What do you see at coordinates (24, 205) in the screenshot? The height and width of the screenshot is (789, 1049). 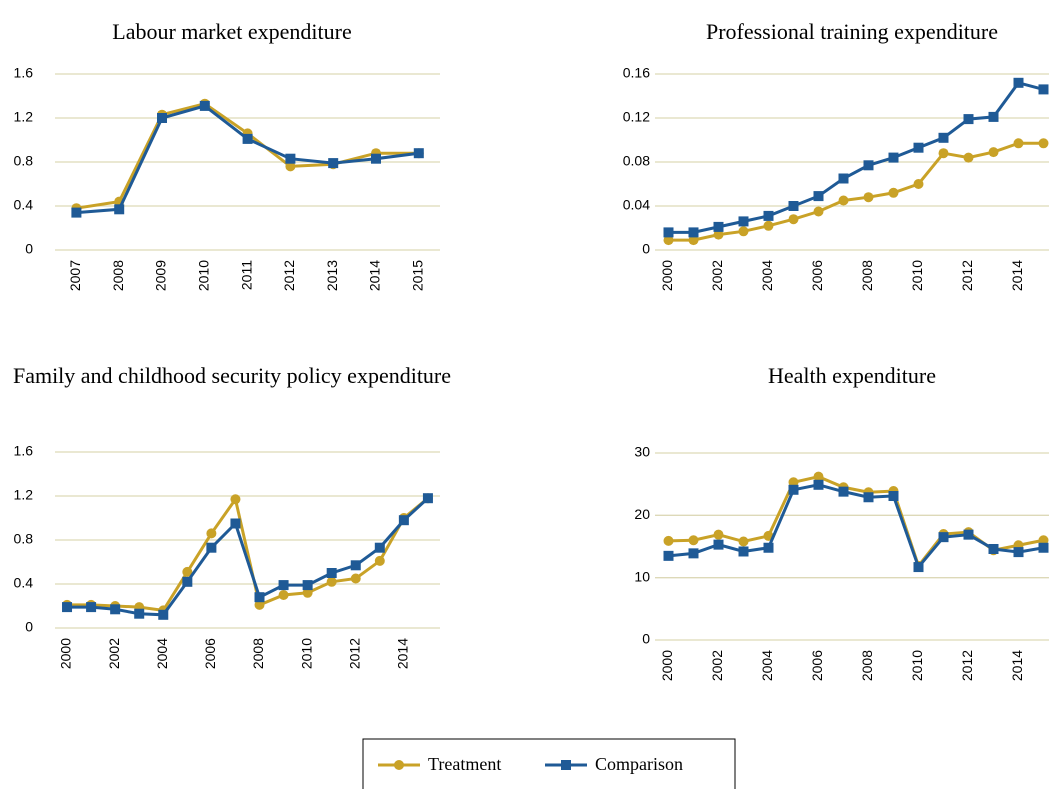 I see `y-tick-label: 0.4` at bounding box center [24, 205].